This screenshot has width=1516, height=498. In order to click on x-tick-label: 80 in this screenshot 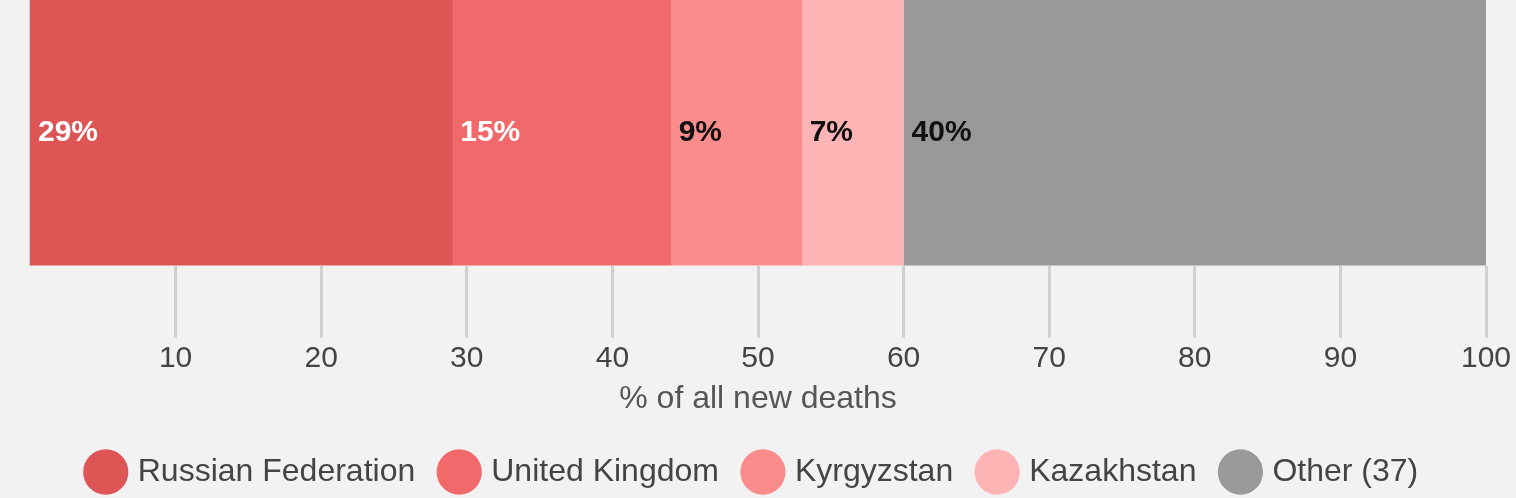, I will do `click(1195, 356)`.